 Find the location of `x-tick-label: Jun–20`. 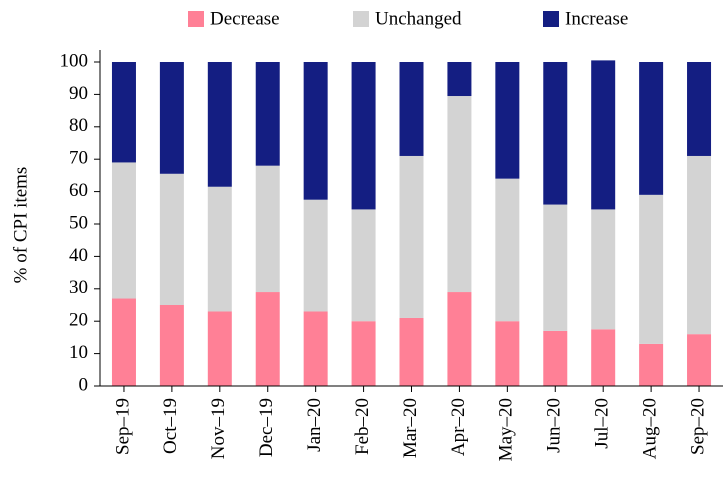

x-tick-label: Jun–20 is located at coordinates (554, 425).